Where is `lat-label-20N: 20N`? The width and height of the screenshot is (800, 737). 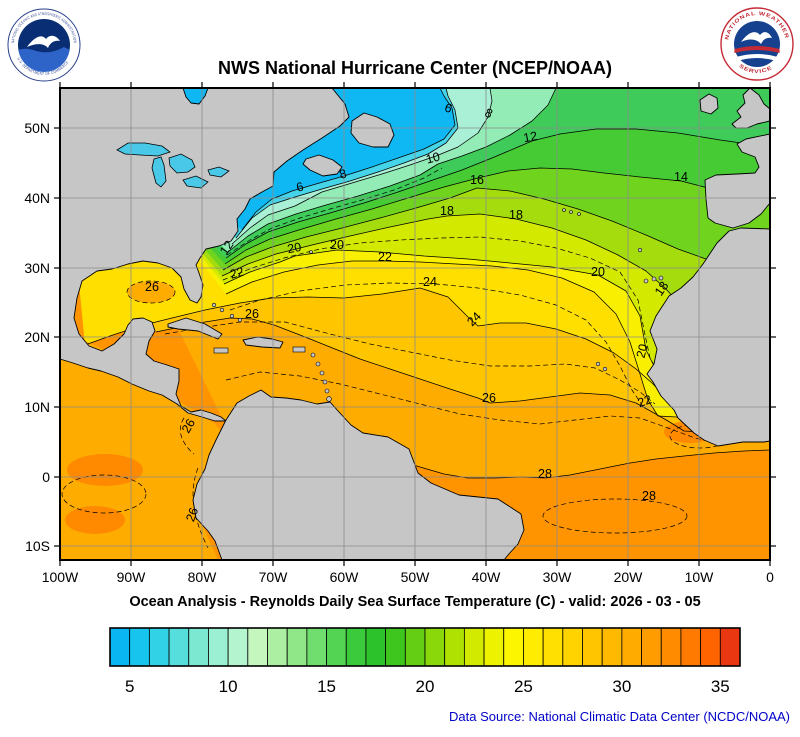
lat-label-20N: 20N is located at coordinates (37, 337).